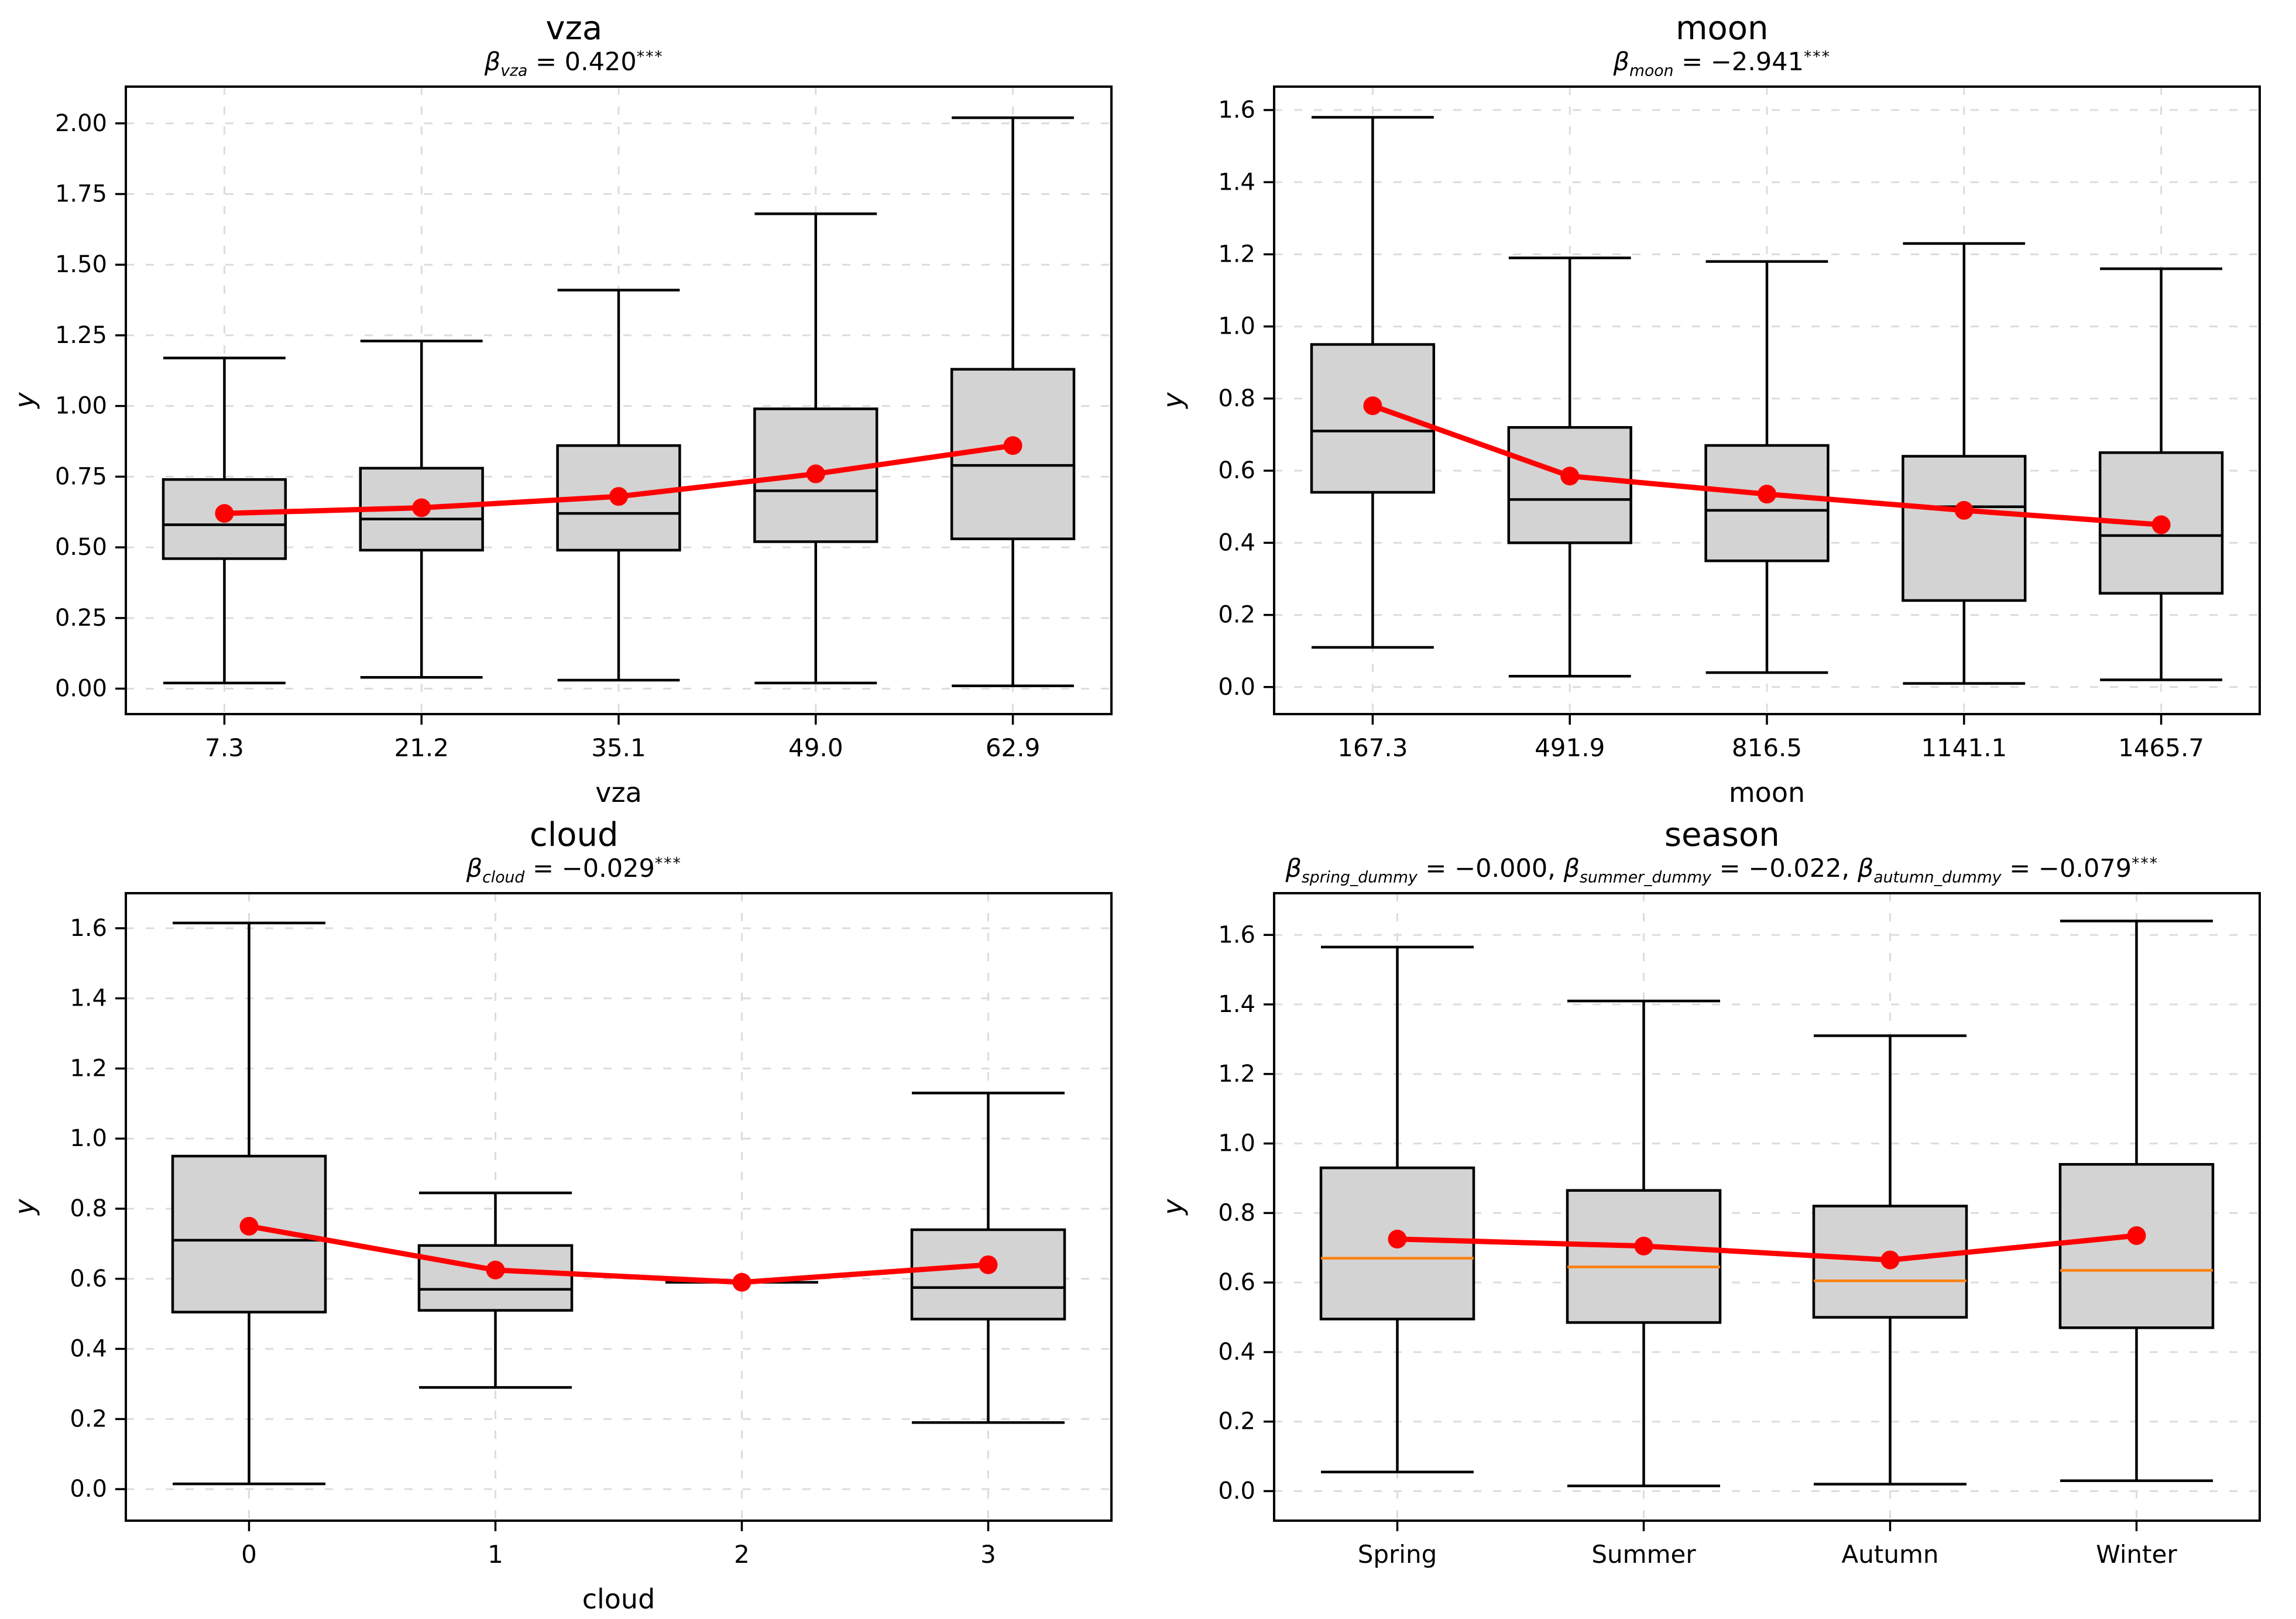 The height and width of the screenshot is (1619, 2296). Describe the element at coordinates (1723, 29) in the screenshot. I see `chart-title-moon: moon` at that location.